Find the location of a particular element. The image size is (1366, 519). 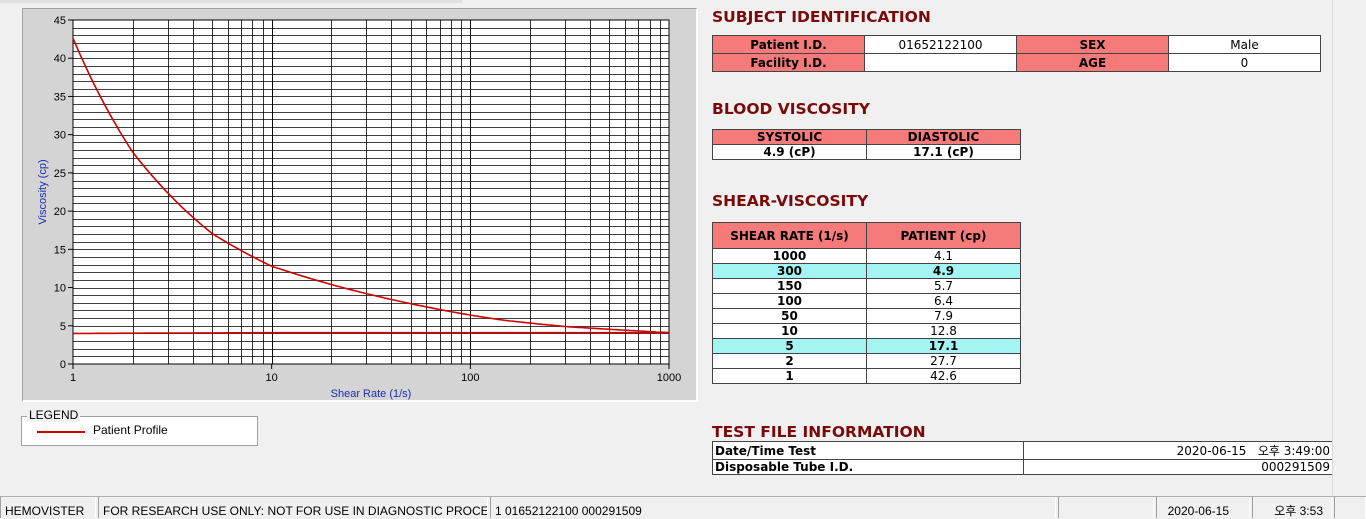

right-edge-strip is located at coordinates (1349, 248).